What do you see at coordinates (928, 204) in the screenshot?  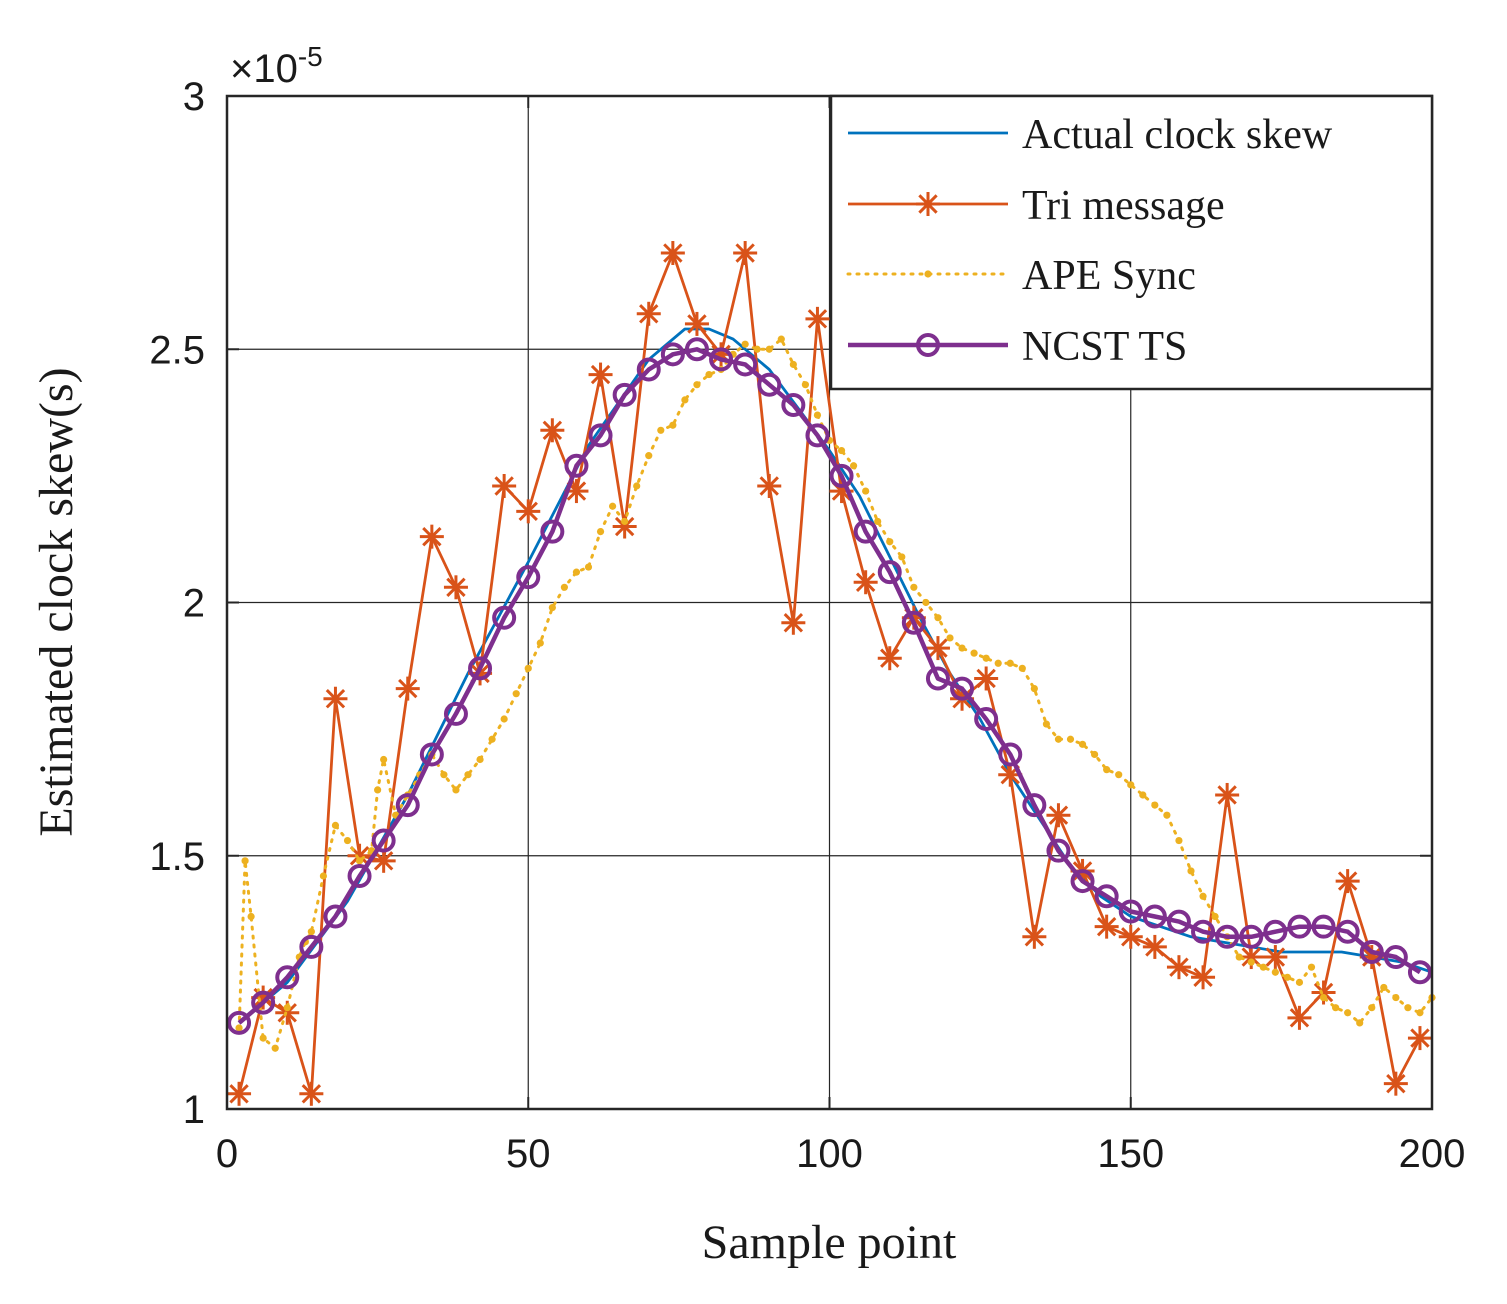 I see `legend-marker-tri-message-stroke` at bounding box center [928, 204].